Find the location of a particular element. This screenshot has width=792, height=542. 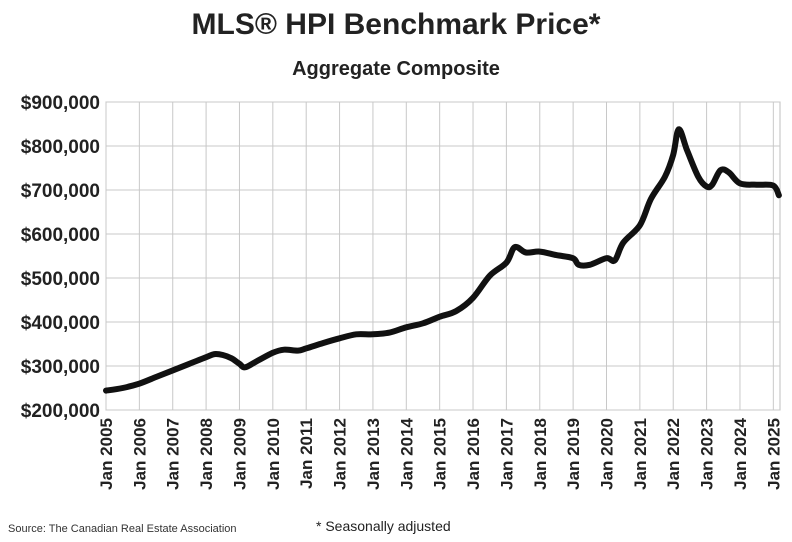

y-tick-label: $300,000 is located at coordinates (60, 367).